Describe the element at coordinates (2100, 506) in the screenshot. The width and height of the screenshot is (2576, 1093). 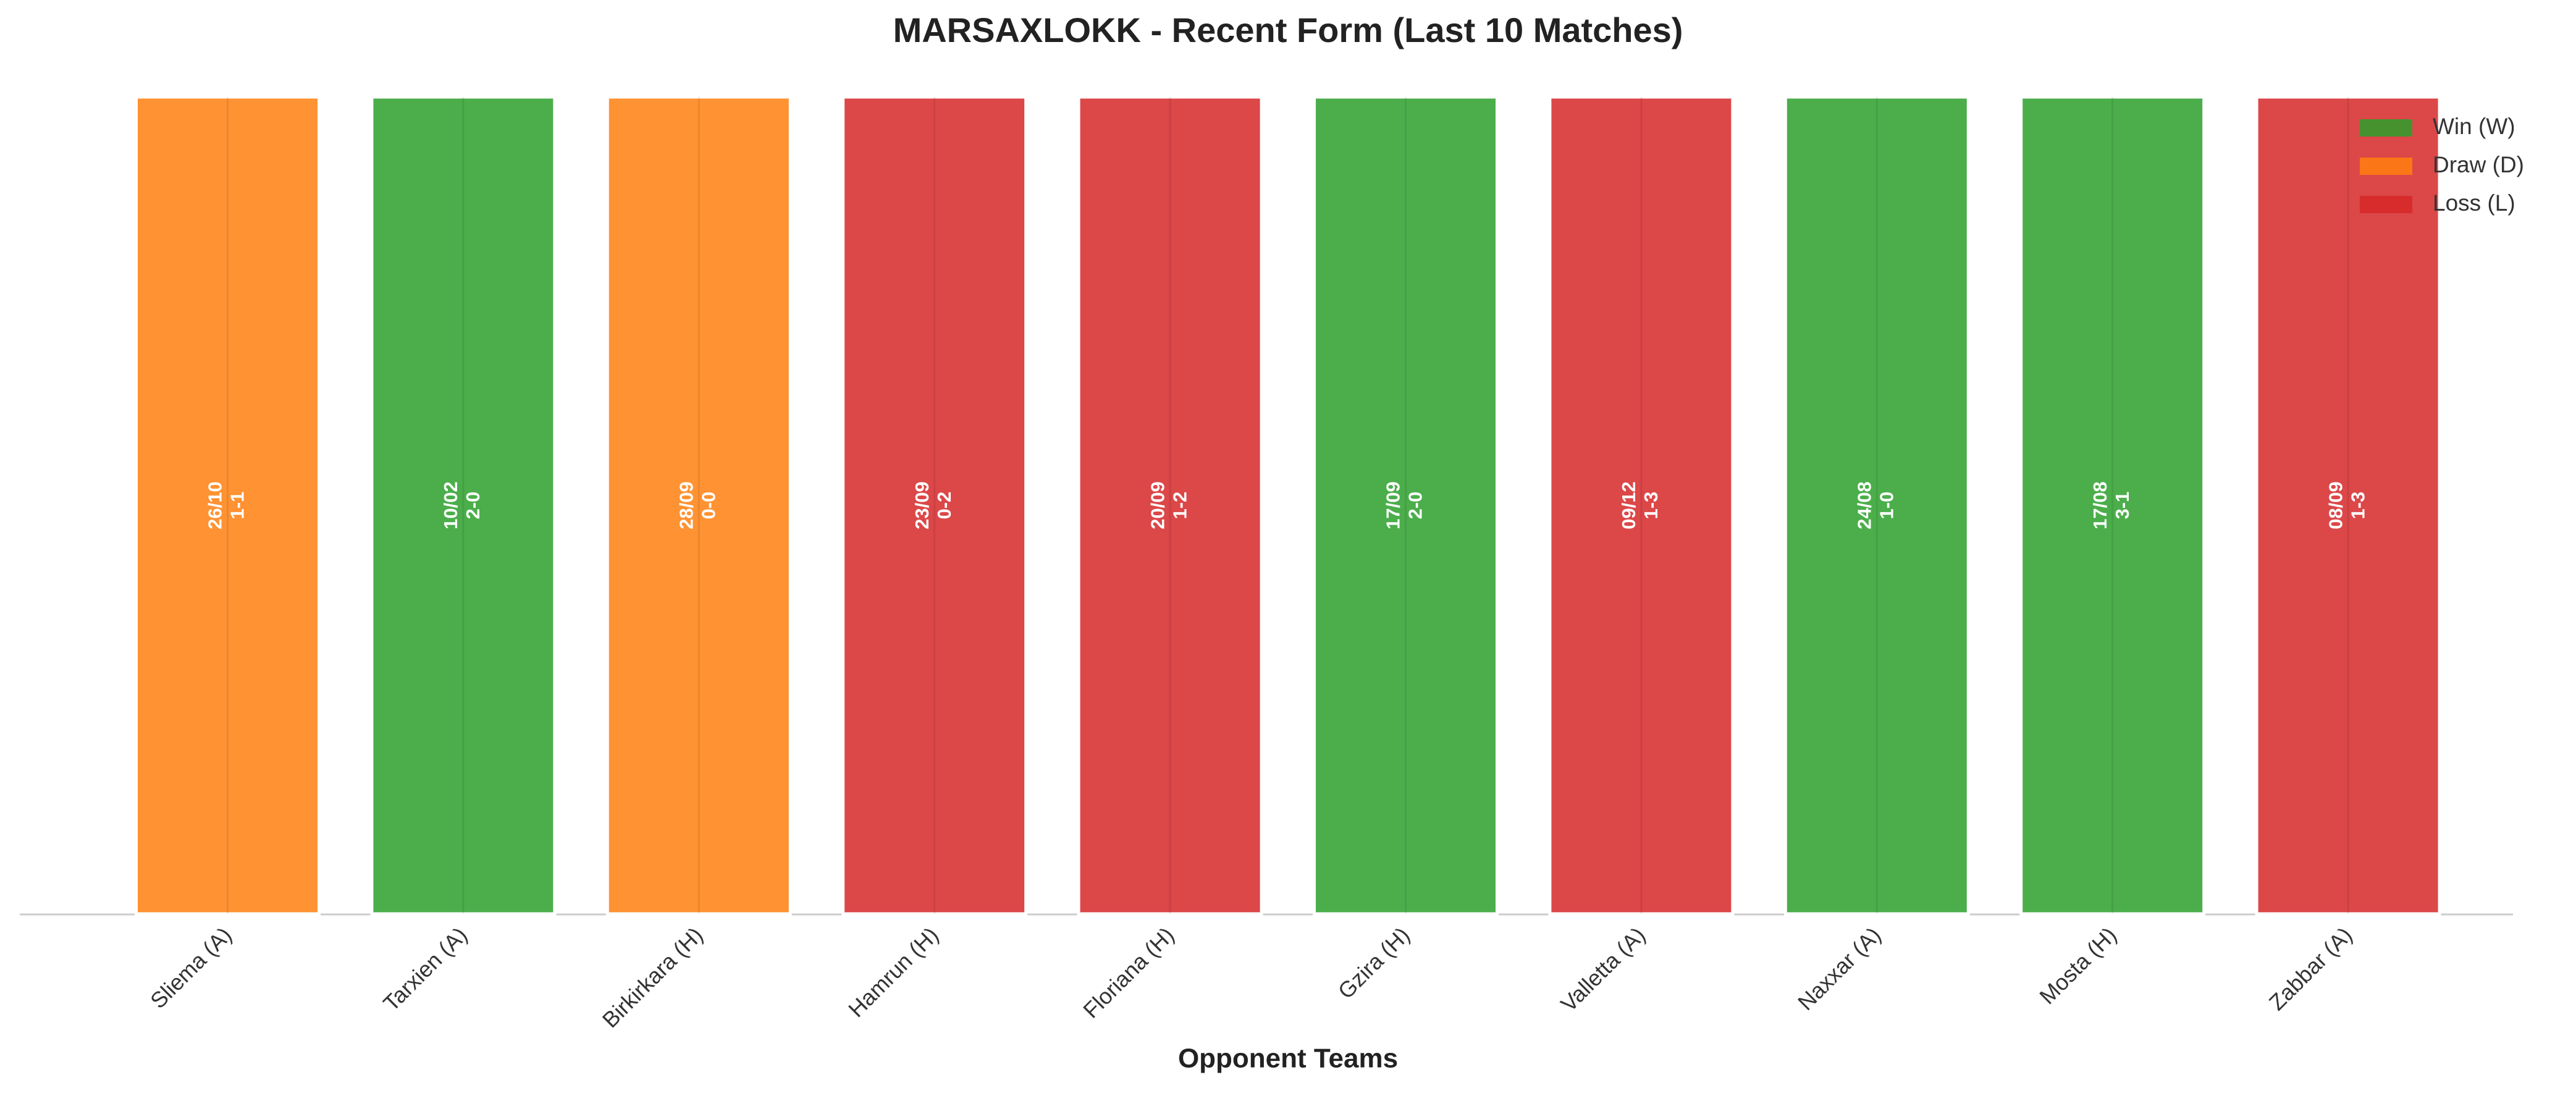
I see `bar-date: 17/08` at that location.